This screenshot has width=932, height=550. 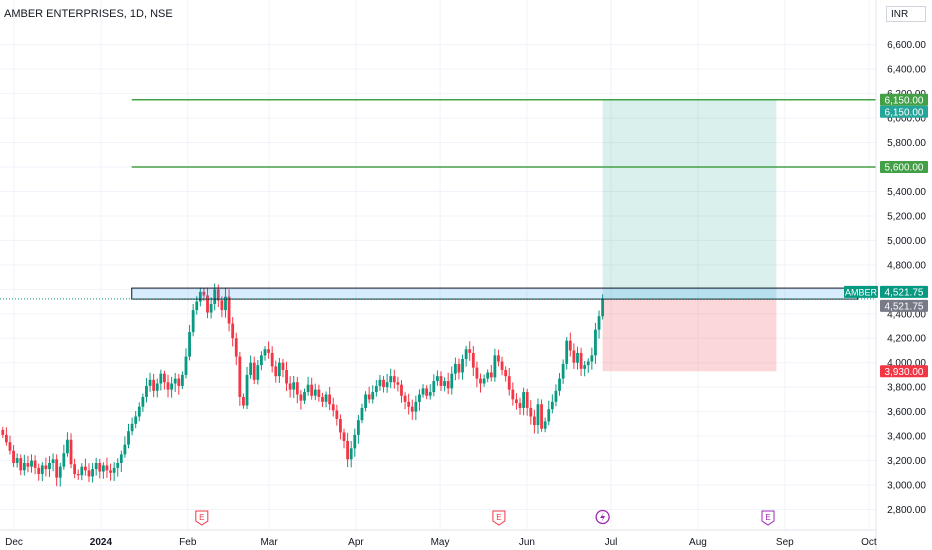 What do you see at coordinates (88, 14) in the screenshot?
I see `chart-title: AMBER ENTERPRISES, 1D, NSE` at bounding box center [88, 14].